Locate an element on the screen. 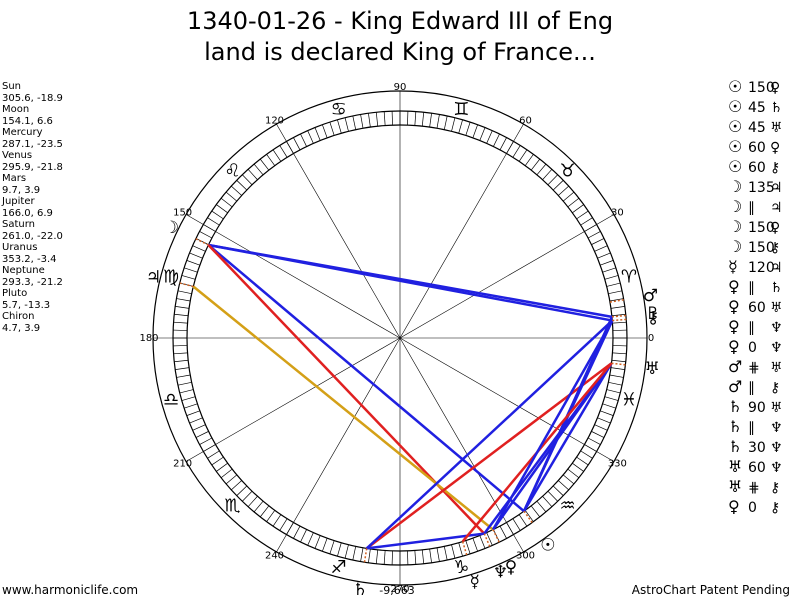 This screenshot has height=600, width=800. aspect-symbol: 30 is located at coordinates (757, 448).